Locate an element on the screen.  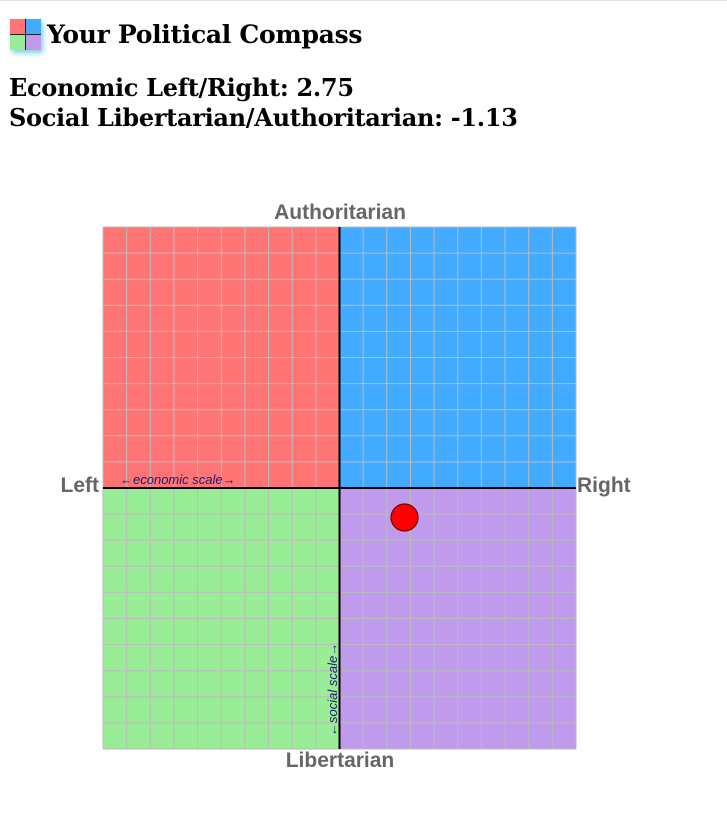
page-title: Your Political Compass is located at coordinates (205, 34).